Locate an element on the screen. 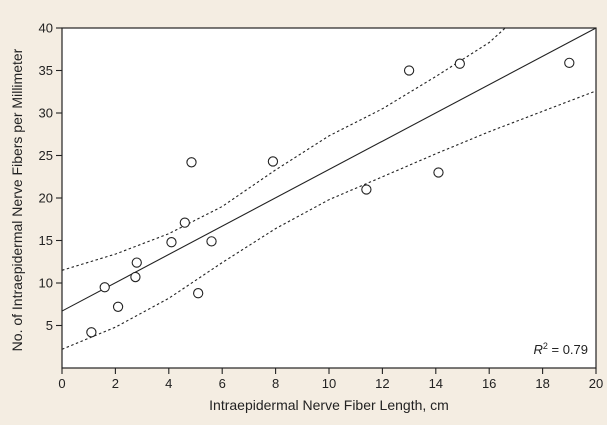 Image resolution: width=607 pixels, height=425 pixels. y-tick-label: 10 is located at coordinates (46, 283).